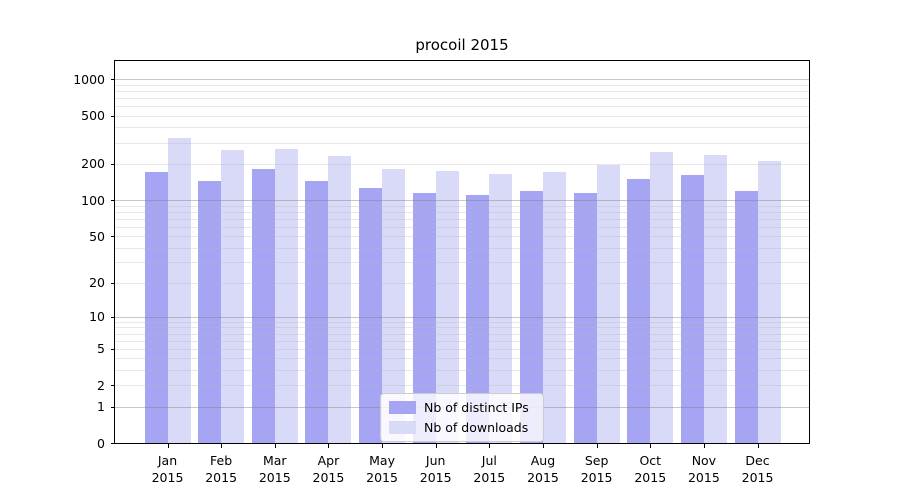 This screenshot has width=900, height=500. Describe the element at coordinates (462, 417) in the screenshot. I see `legend: Nb of distinct IPs Nb of downloads` at that location.